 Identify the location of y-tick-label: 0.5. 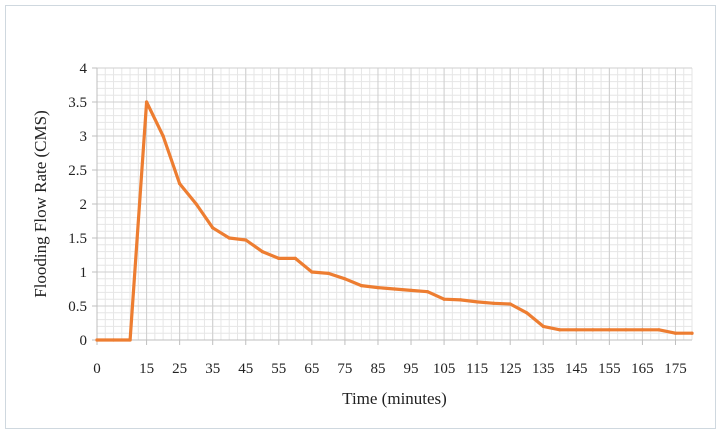
(77, 307).